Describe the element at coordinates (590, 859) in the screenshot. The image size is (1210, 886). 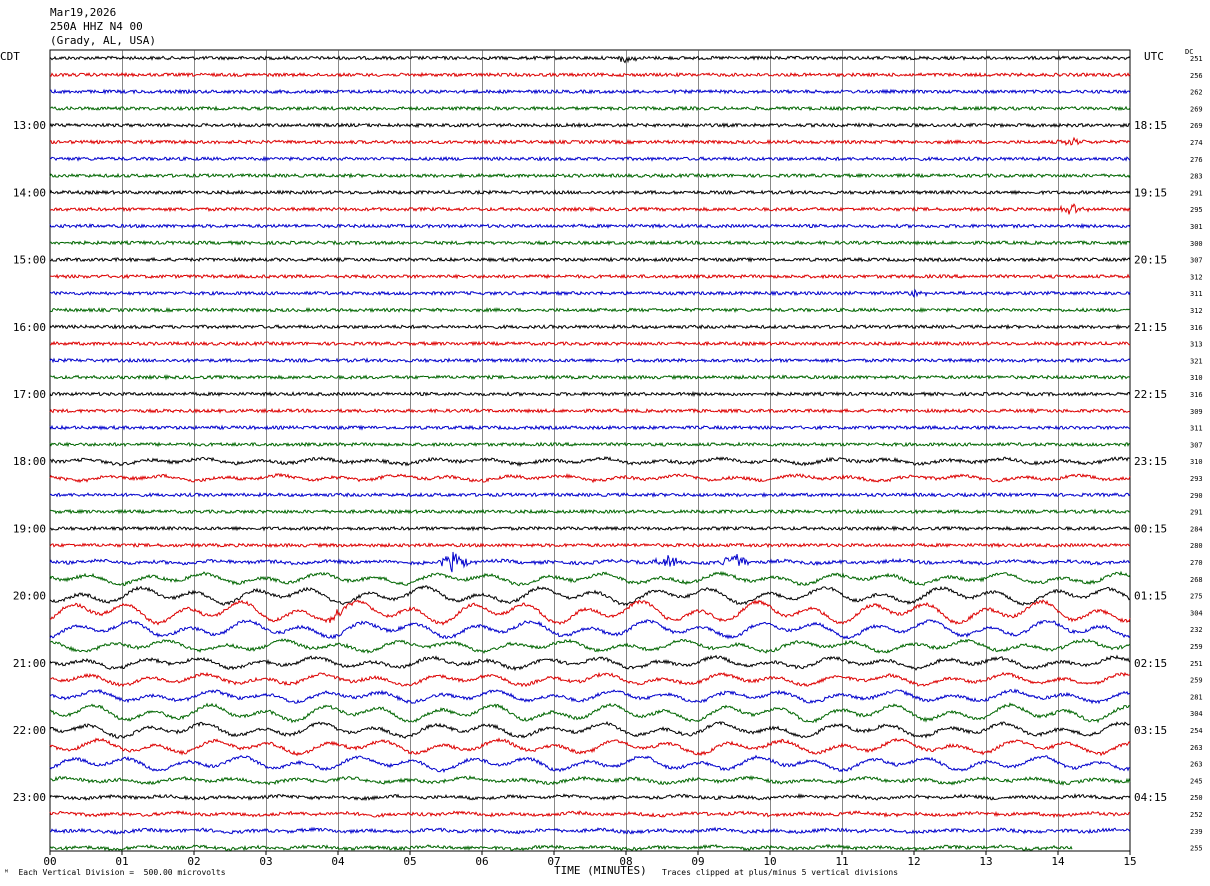
I see `x-axis-ticks: 00 01 02 03 04 05 06 07 08 09 10 11 12 13 14 15` at that location.